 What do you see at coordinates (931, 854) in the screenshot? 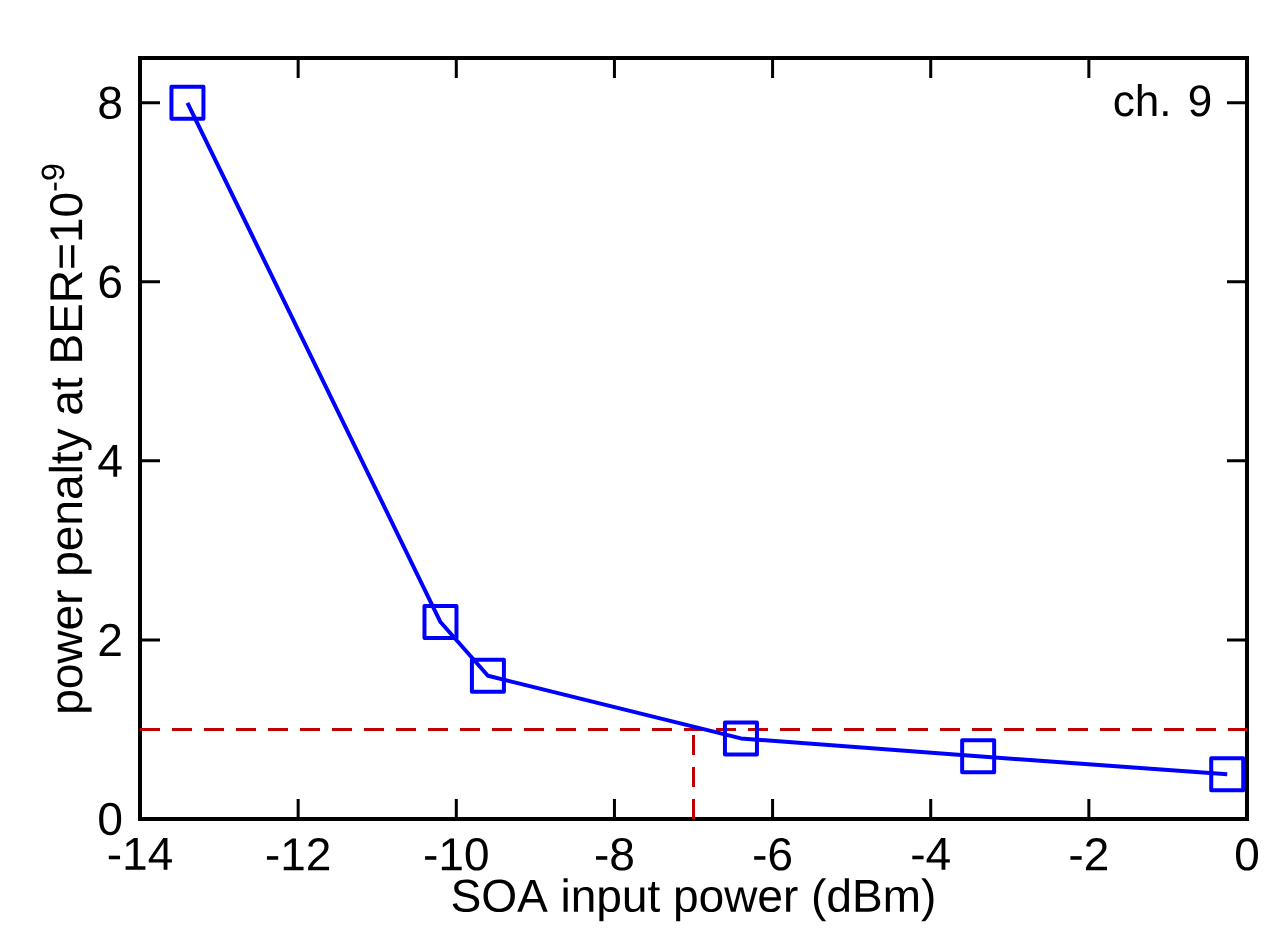
I see `x-tick-label: -4` at bounding box center [931, 854].